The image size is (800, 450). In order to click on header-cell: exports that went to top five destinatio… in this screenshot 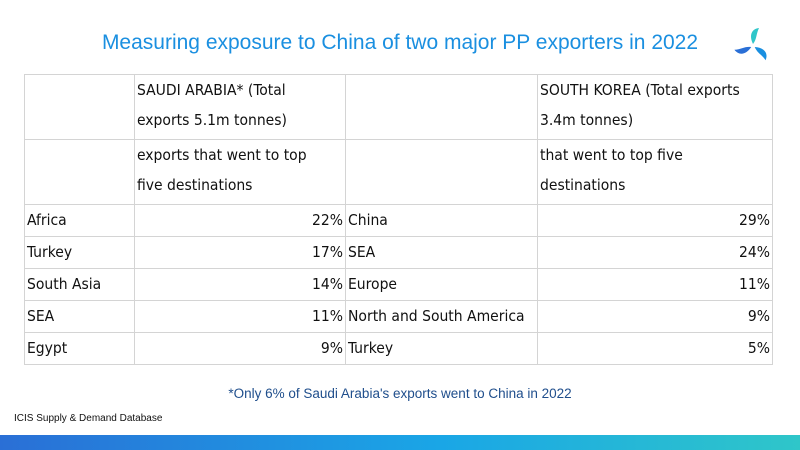, I will do `click(240, 172)`.